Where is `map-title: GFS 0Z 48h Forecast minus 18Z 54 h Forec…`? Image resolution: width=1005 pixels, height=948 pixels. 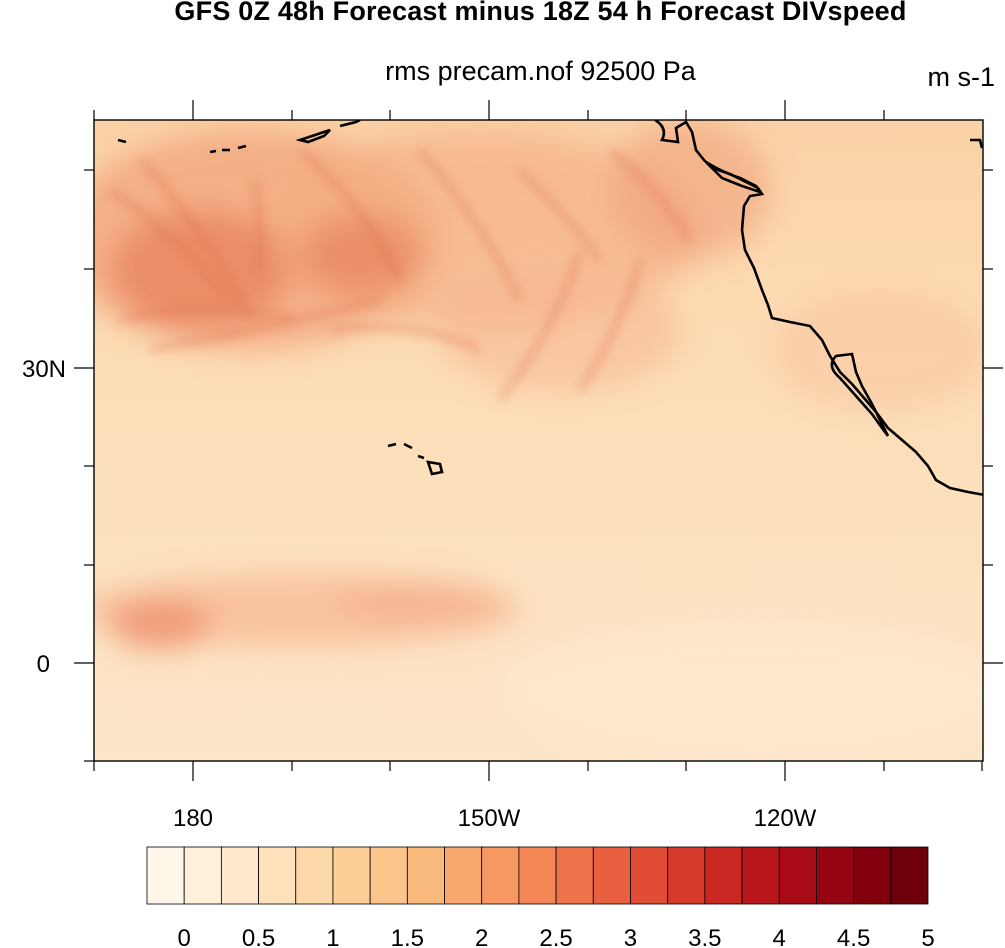 map-title: GFS 0Z 48h Forecast minus 18Z 54 h Forec… is located at coordinates (540, 13).